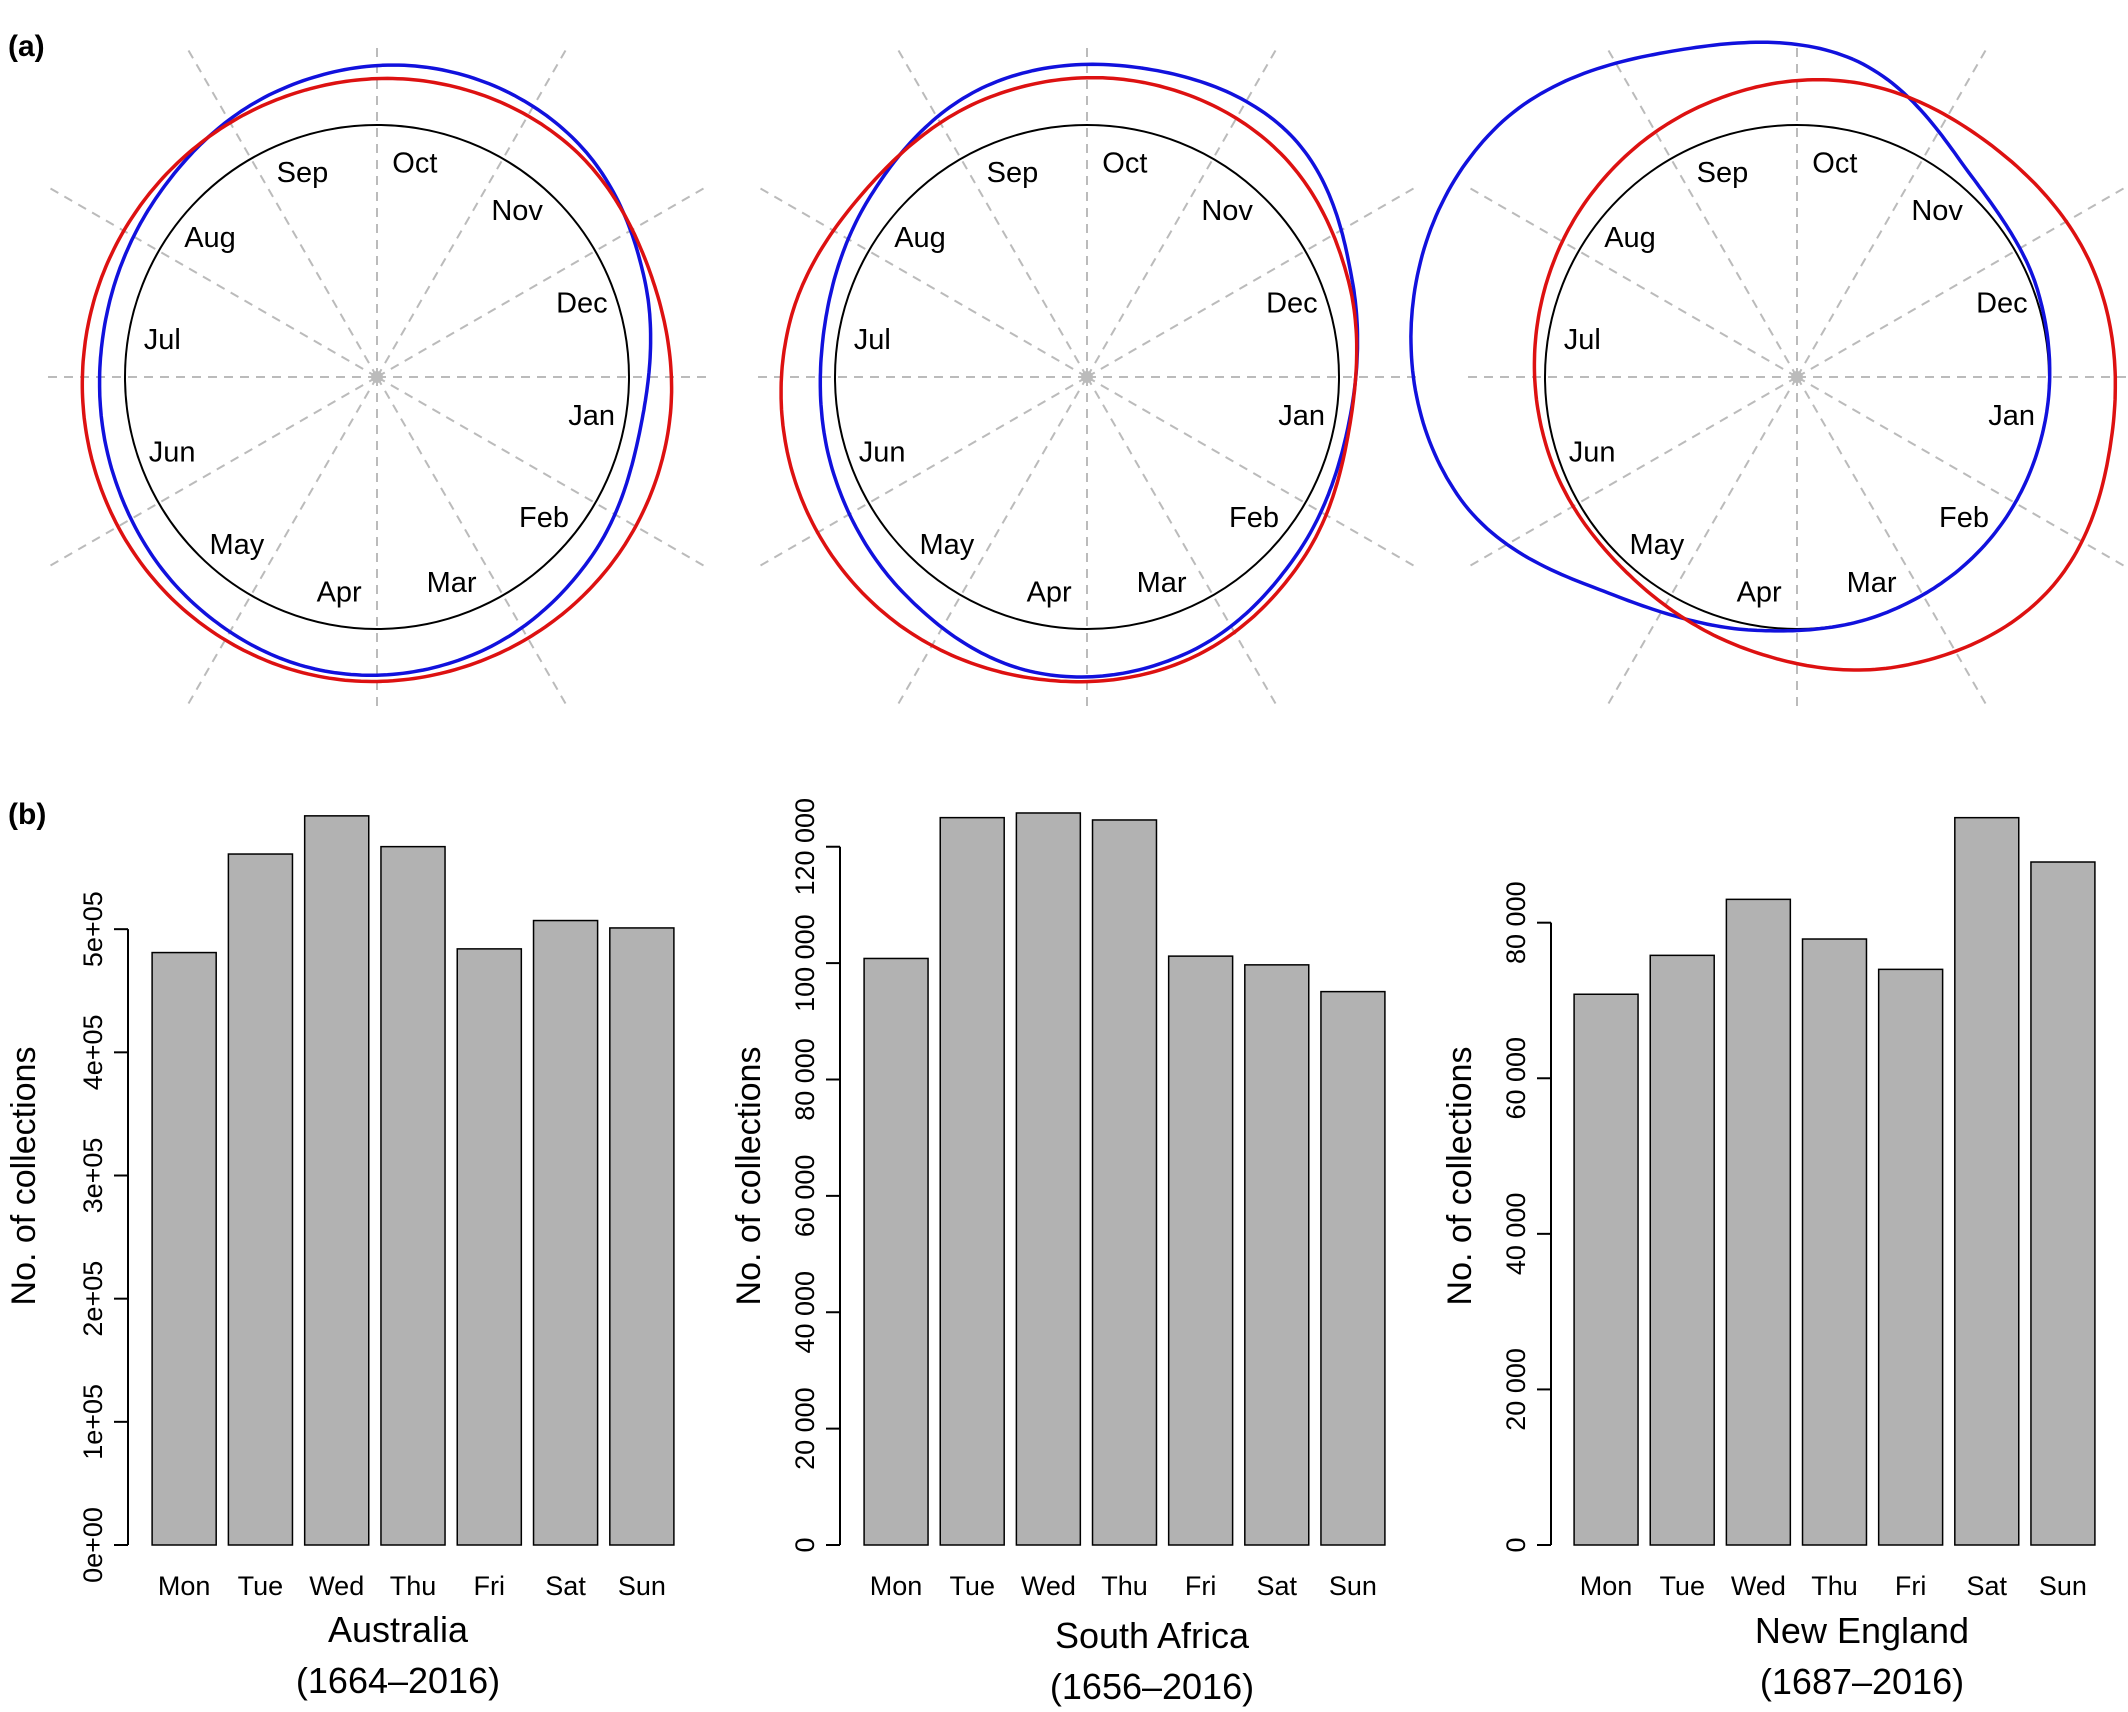 Image resolution: width=2128 pixels, height=1712 pixels. Describe the element at coordinates (805, 963) in the screenshot. I see `y-tick-label: 100 000` at that location.